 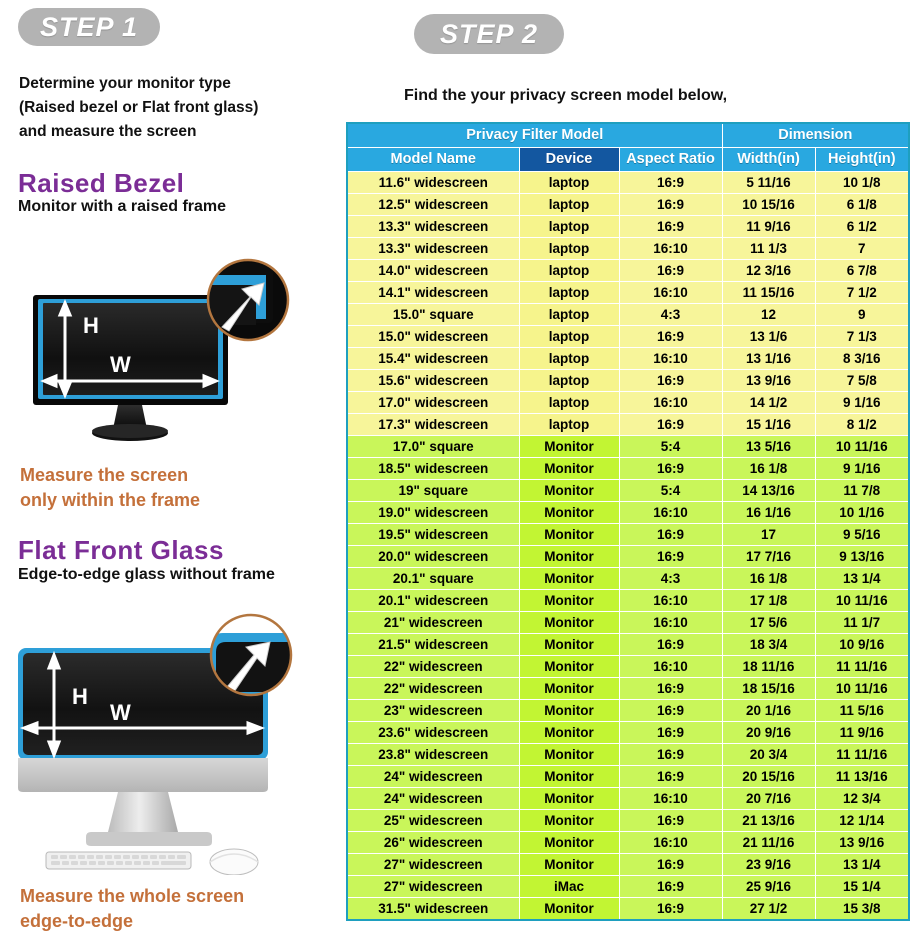 I want to click on cell-model: 12.5" widescreen, so click(x=433, y=204).